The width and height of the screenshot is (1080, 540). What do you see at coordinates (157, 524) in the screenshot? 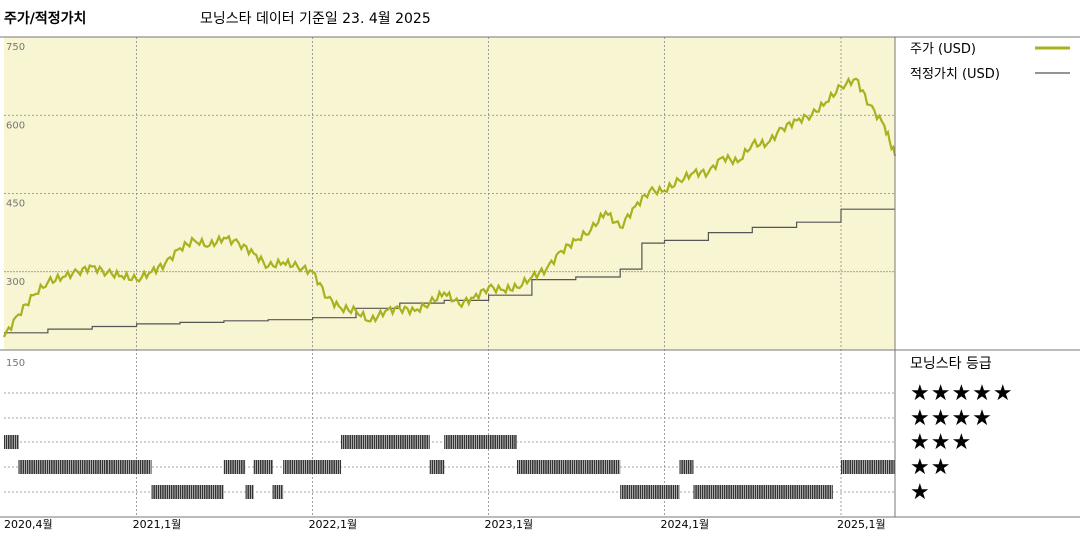
I see `x-tick-label: 2021,1월` at bounding box center [157, 524].